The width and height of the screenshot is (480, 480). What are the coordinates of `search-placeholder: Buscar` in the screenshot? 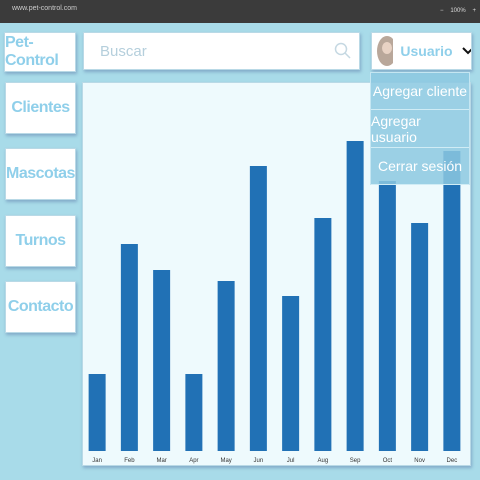 It's located at (123, 51).